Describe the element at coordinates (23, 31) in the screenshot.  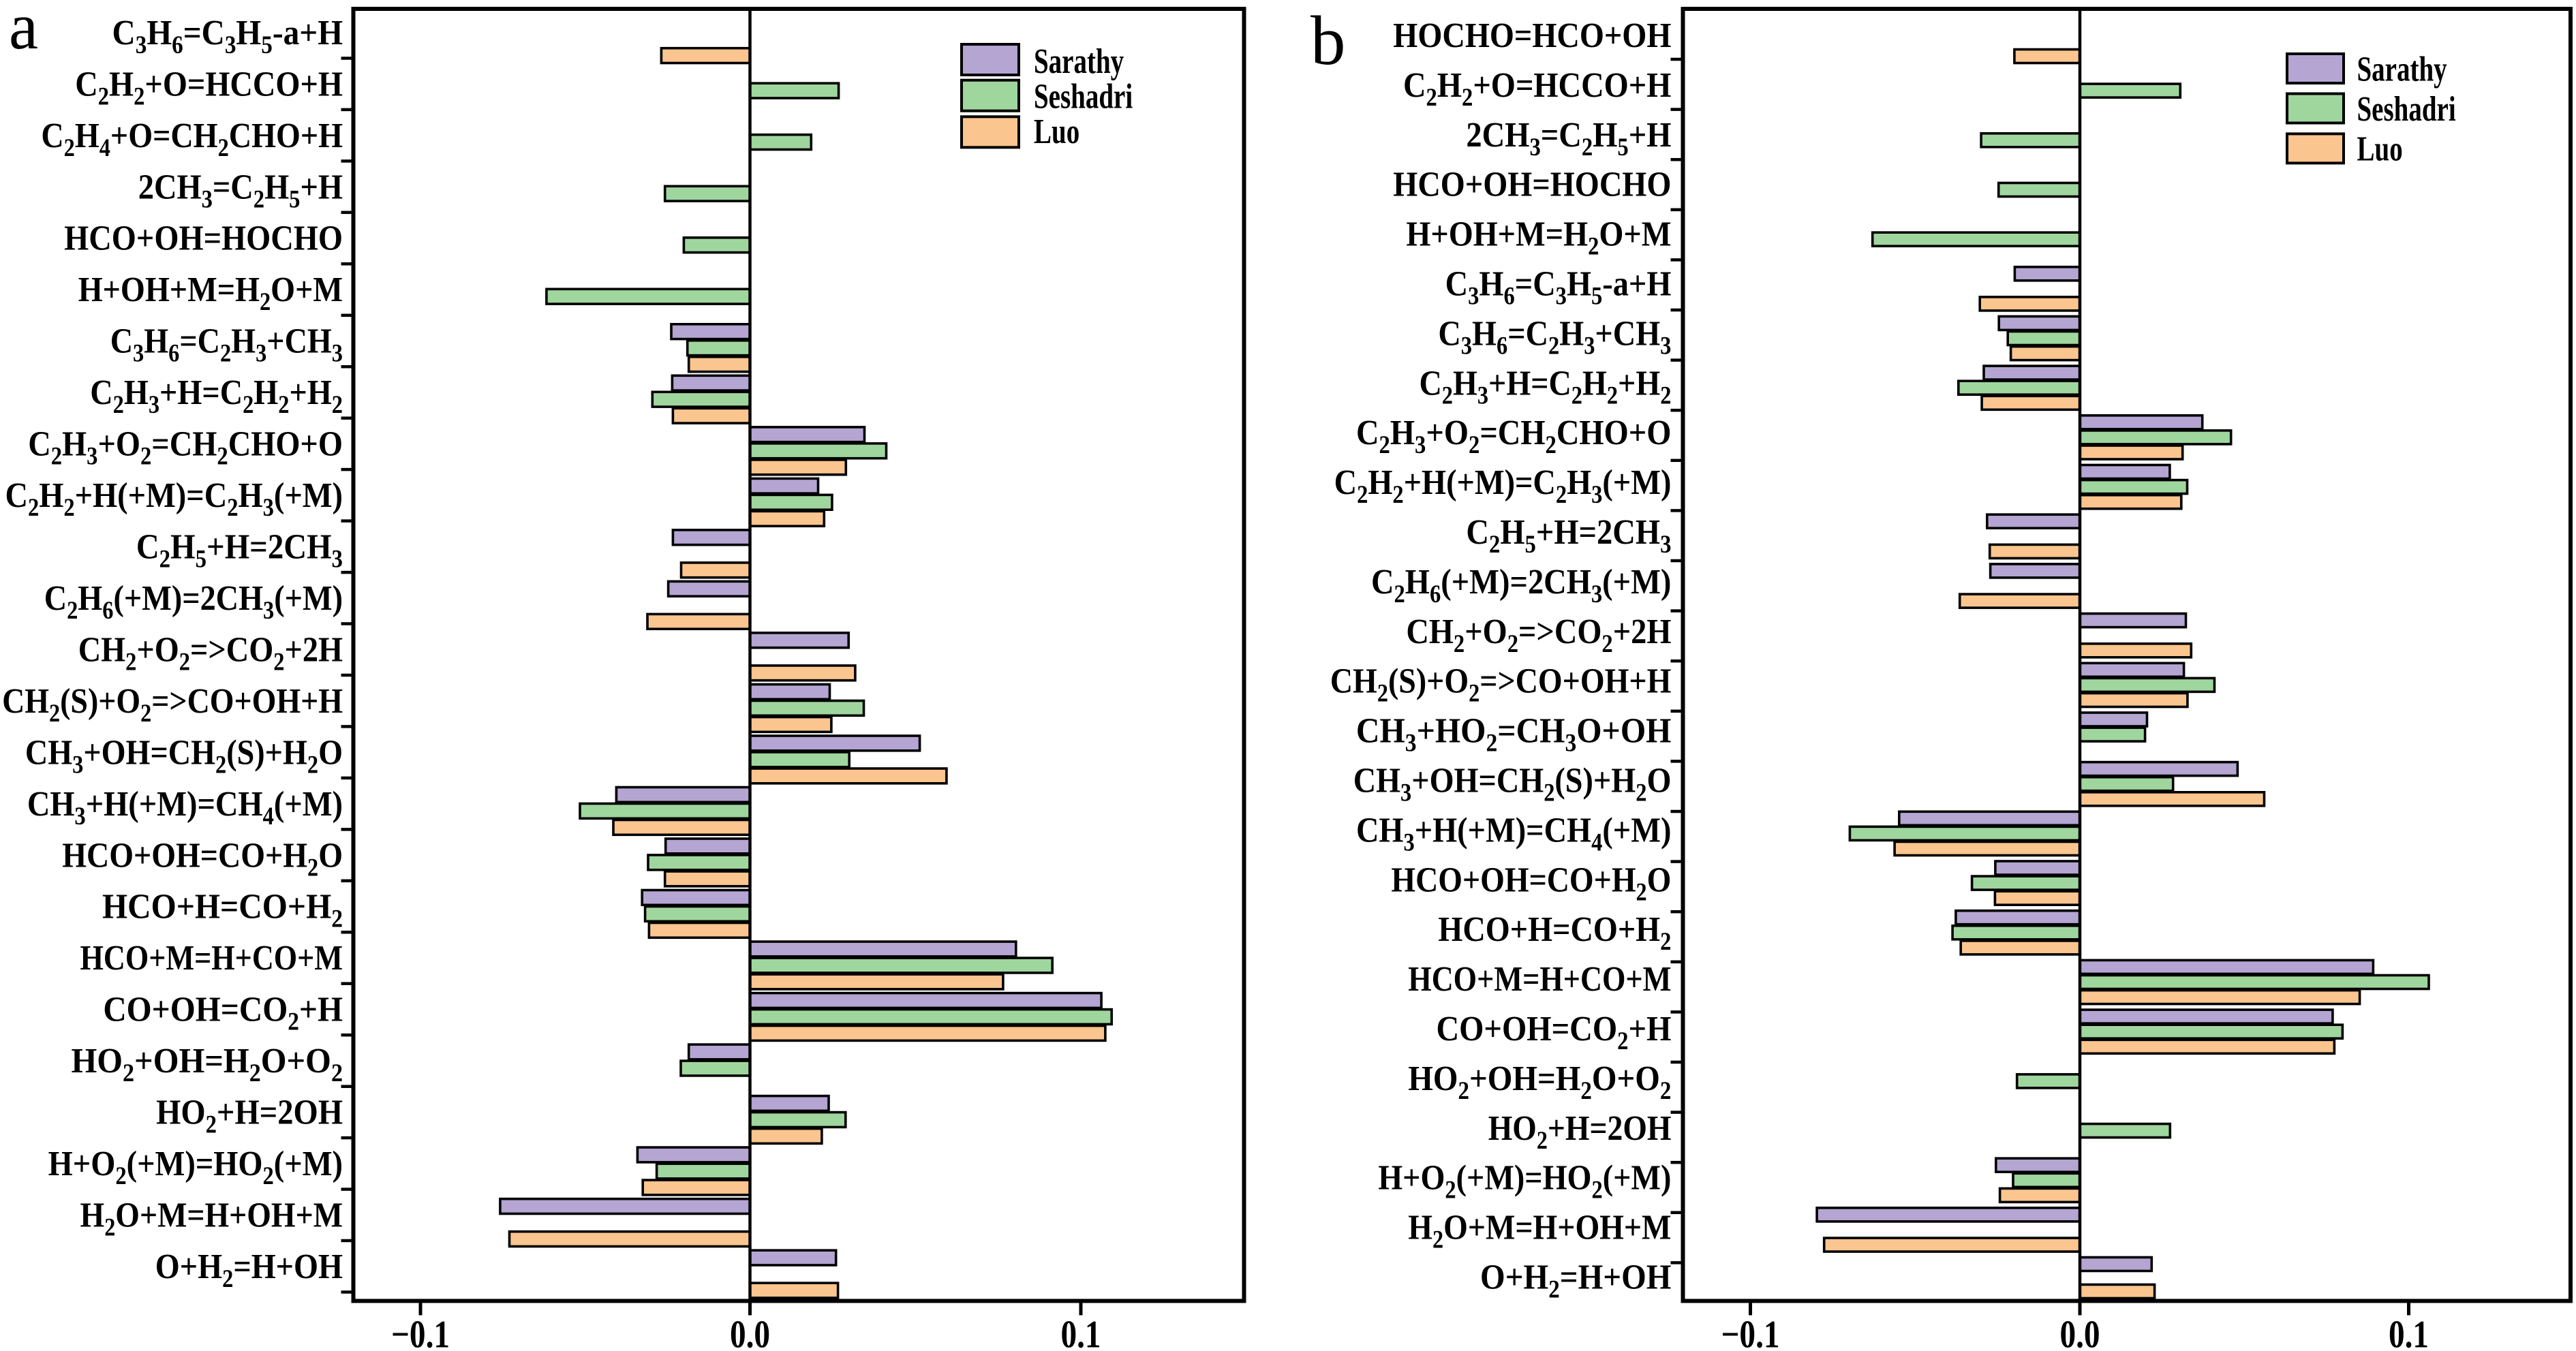
I see `svg-text: a` at that location.